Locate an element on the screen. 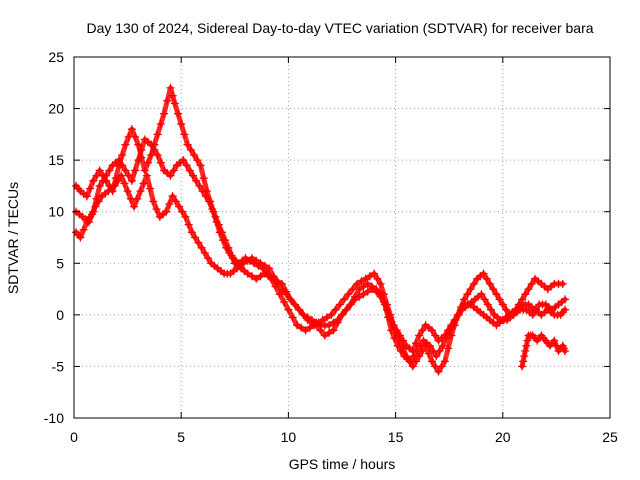 The width and height of the screenshot is (640, 480). y-tick-label: 0 is located at coordinates (60, 315).